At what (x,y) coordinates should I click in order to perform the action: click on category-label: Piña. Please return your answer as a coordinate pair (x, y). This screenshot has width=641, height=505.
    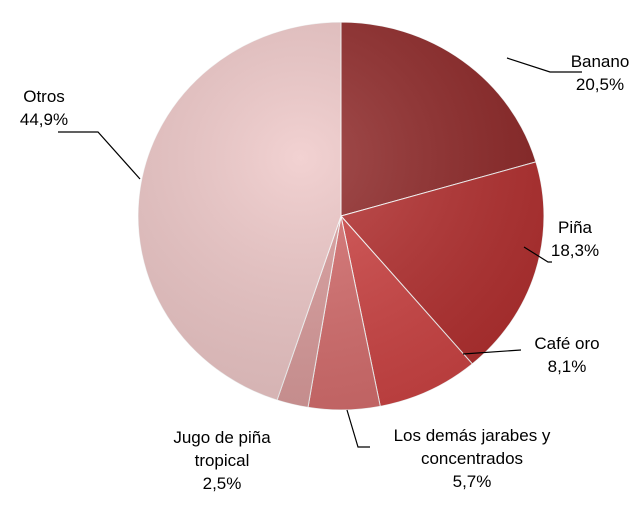
    Looking at the image, I should click on (575, 227).